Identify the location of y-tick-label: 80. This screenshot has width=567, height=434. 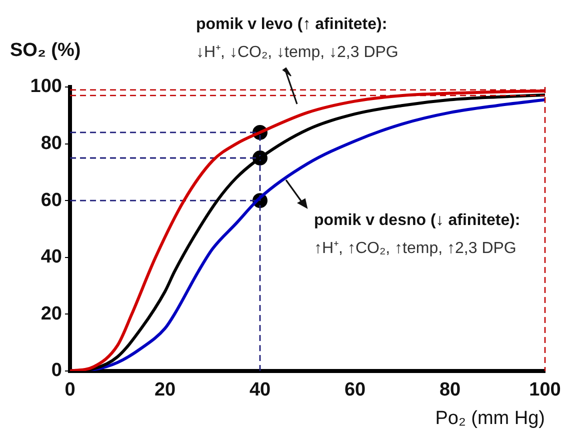
(51, 143).